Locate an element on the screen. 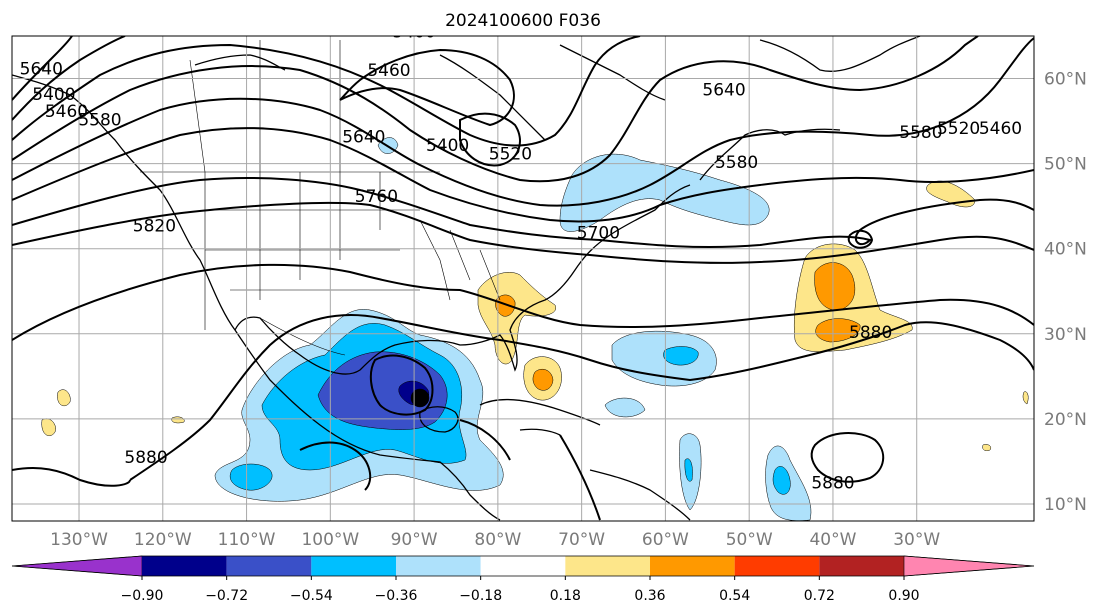 This screenshot has height=615, width=1105. latitude-label: 10°N is located at coordinates (1065, 505).